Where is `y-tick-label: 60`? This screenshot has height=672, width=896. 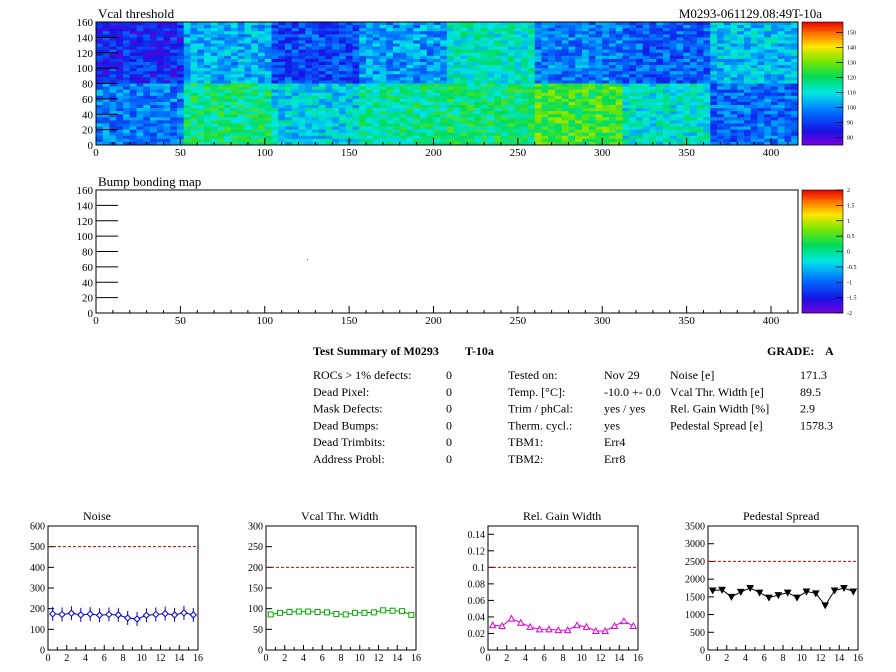 y-tick-label: 60 is located at coordinates (88, 268).